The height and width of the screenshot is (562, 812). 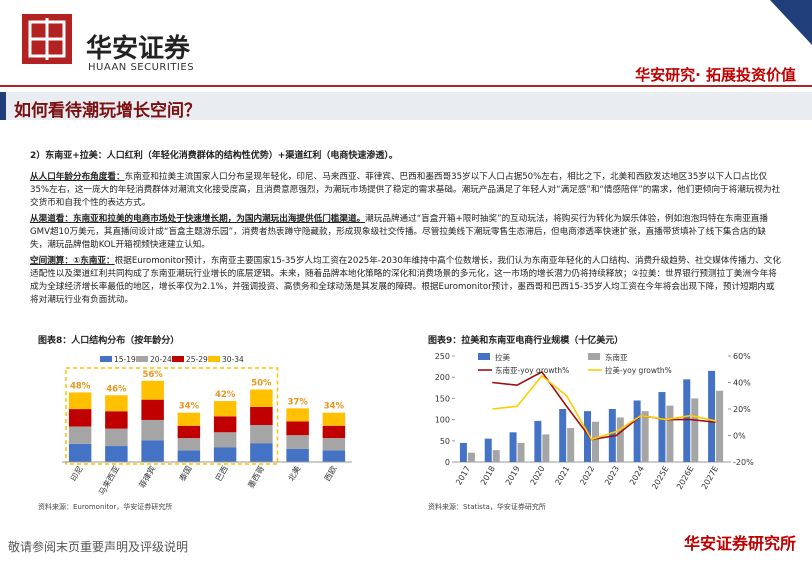 What do you see at coordinates (616, 357) in the screenshot?
I see `legend-label: 东南亚` at bounding box center [616, 357].